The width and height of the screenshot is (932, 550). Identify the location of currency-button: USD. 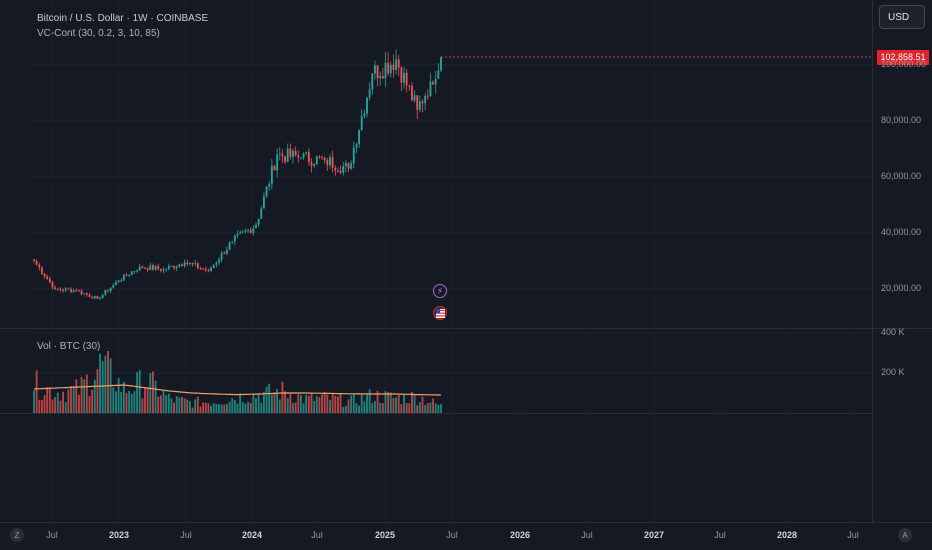
(902, 17).